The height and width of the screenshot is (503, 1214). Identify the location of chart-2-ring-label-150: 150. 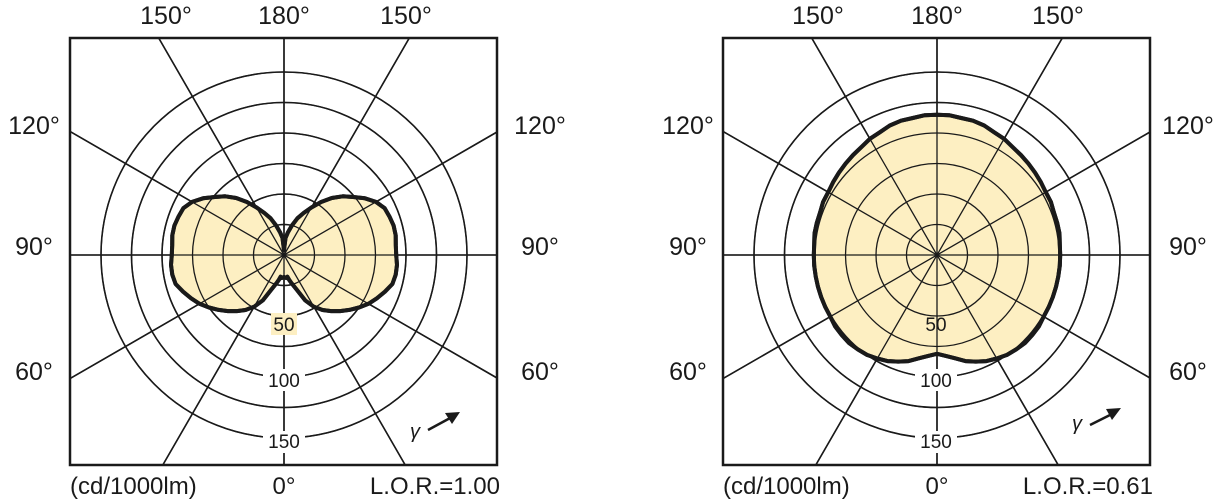
(936, 442).